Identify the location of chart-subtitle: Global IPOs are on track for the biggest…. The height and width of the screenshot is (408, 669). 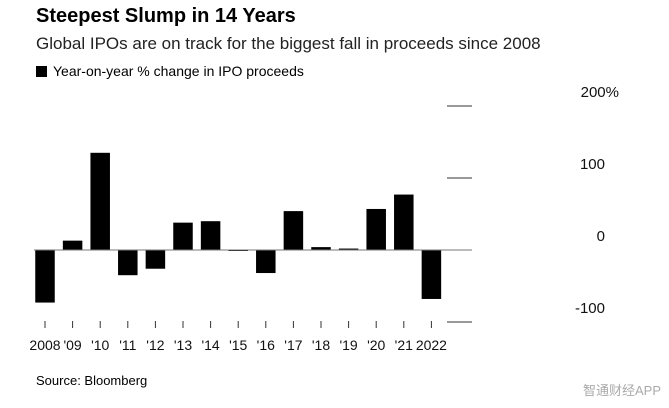
(288, 43).